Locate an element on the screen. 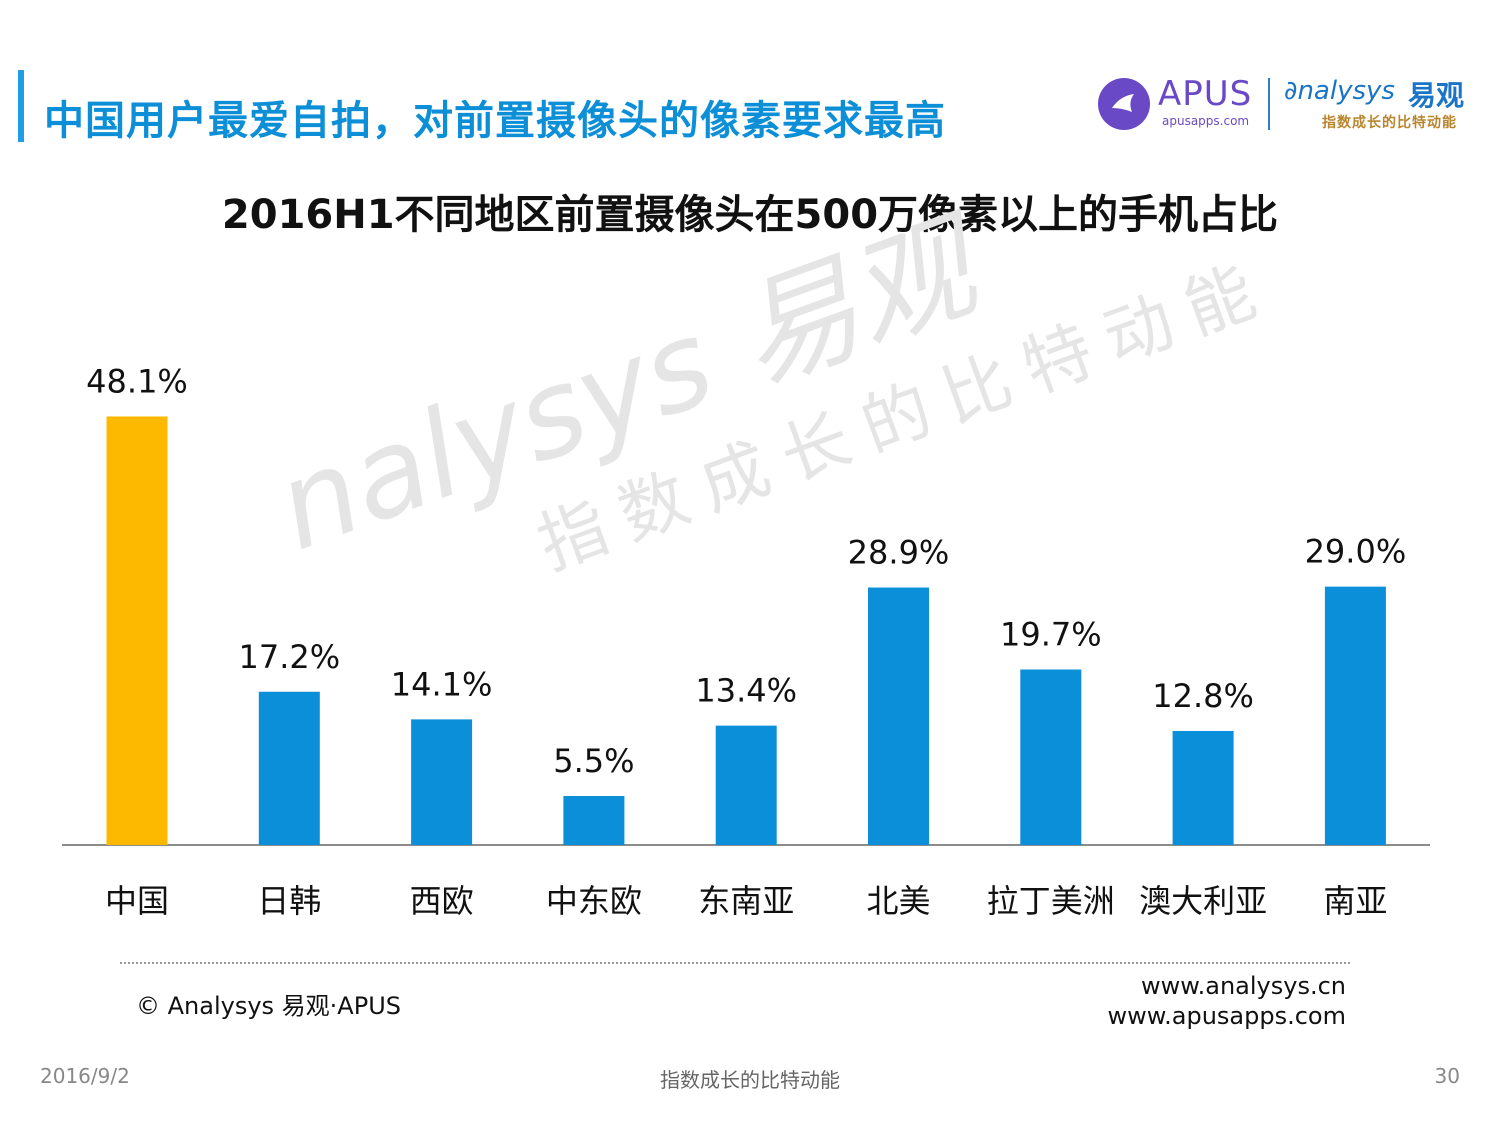  category-label: 中东欧 is located at coordinates (594, 901).